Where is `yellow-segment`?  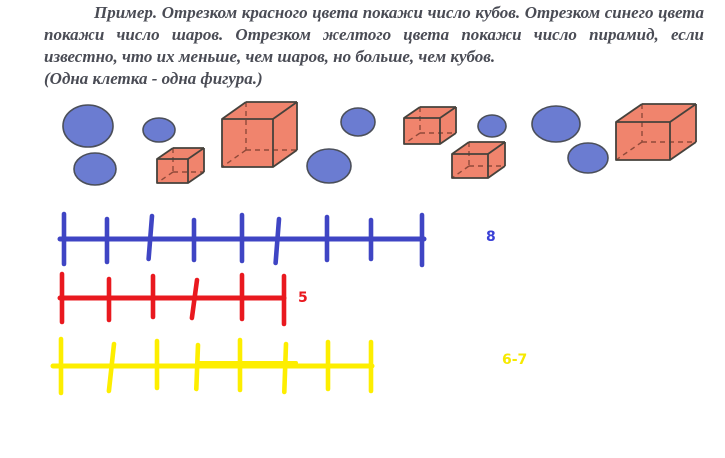 yellow-segment is located at coordinates (212, 366).